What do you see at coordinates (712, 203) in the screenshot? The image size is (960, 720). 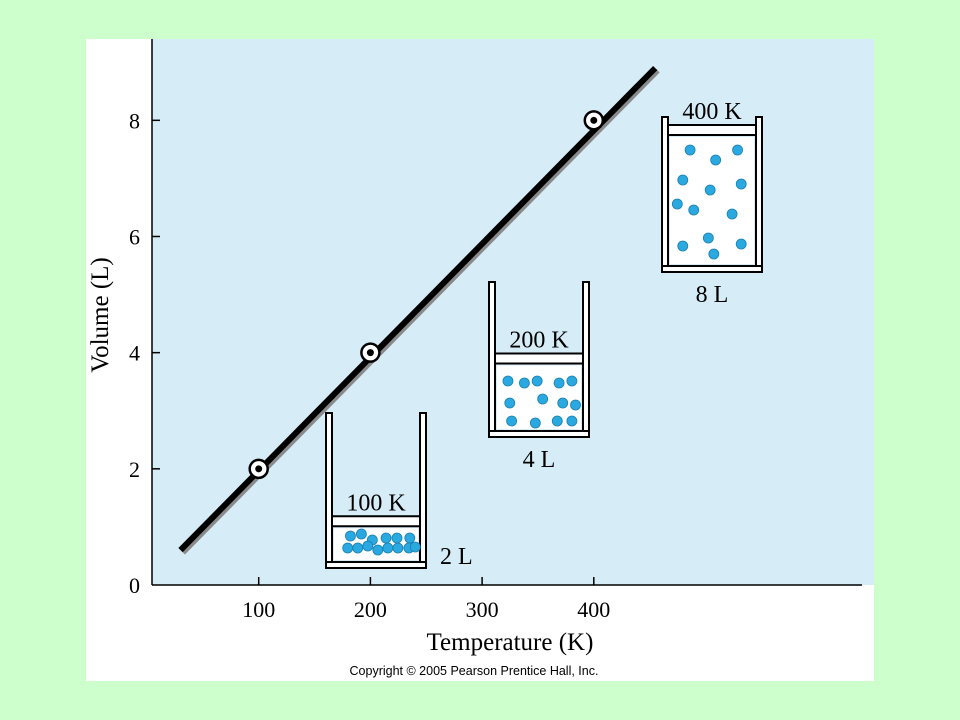 I see `gas-cylinder: 400 K 8 L` at bounding box center [712, 203].